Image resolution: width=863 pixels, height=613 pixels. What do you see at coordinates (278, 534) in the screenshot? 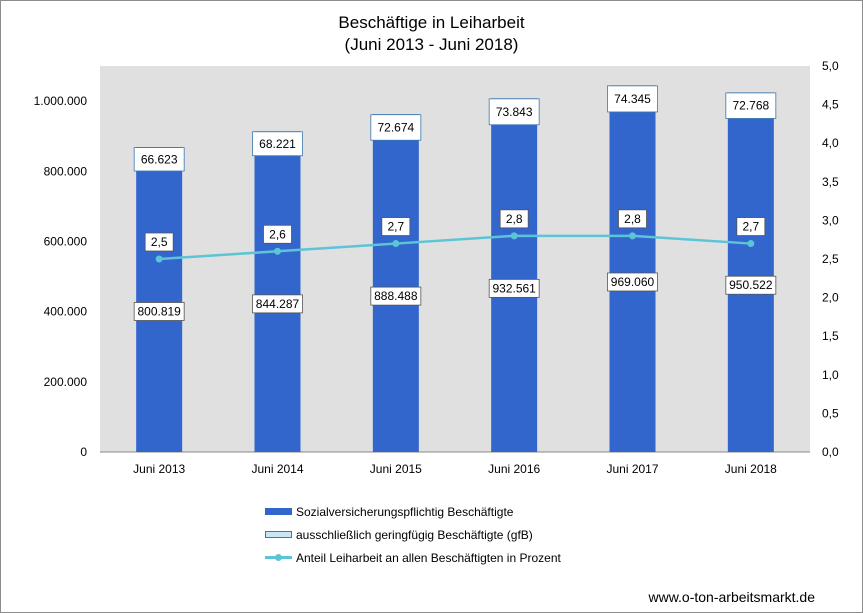
I see `legend-swatch-gfb` at bounding box center [278, 534].